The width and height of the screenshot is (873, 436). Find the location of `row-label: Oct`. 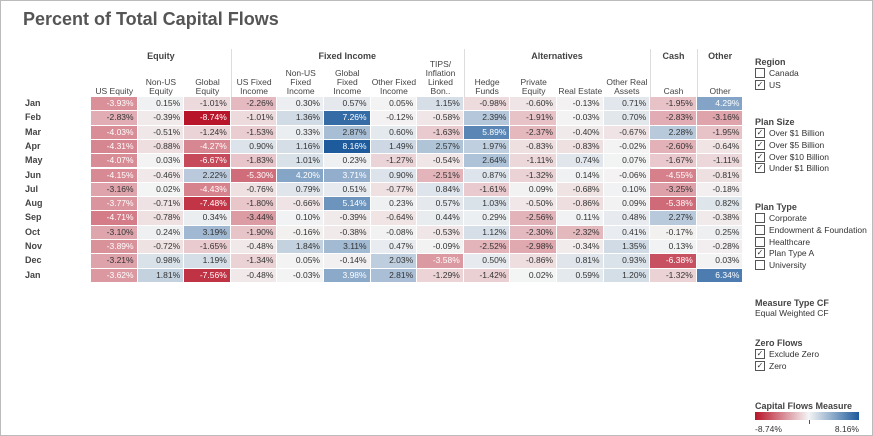

row-label: Oct is located at coordinates (33, 231).